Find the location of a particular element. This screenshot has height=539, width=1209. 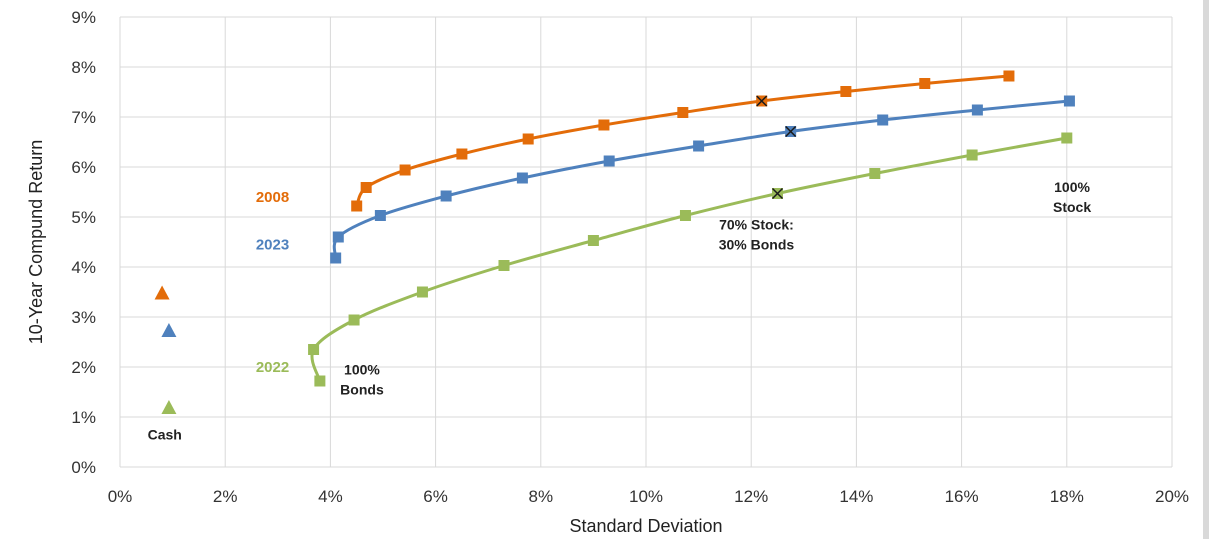

series-label-2022: 2022 is located at coordinates (272, 367).